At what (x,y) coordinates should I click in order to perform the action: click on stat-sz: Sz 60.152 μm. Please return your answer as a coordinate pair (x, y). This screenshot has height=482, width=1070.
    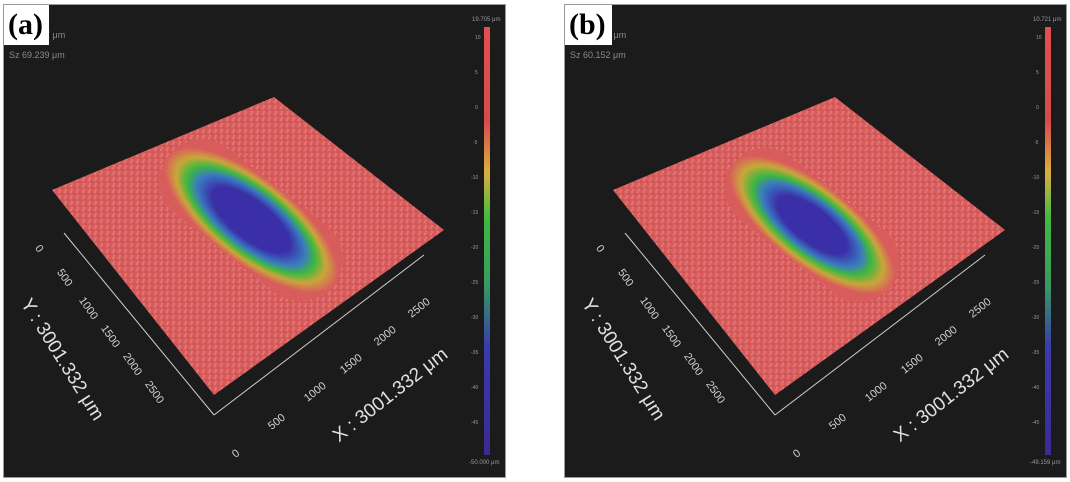
    Looking at the image, I should click on (598, 55).